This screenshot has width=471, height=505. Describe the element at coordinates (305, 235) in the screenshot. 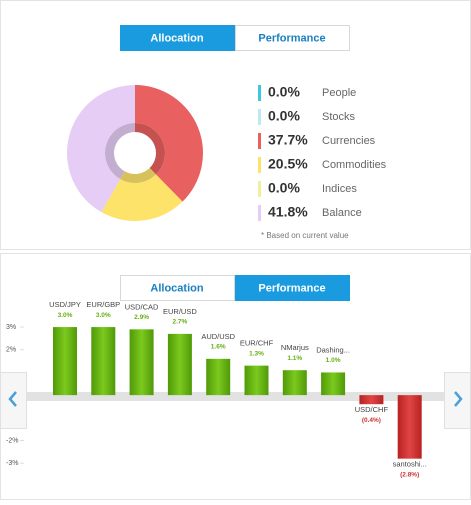

I see `note: * Based on current value` at that location.